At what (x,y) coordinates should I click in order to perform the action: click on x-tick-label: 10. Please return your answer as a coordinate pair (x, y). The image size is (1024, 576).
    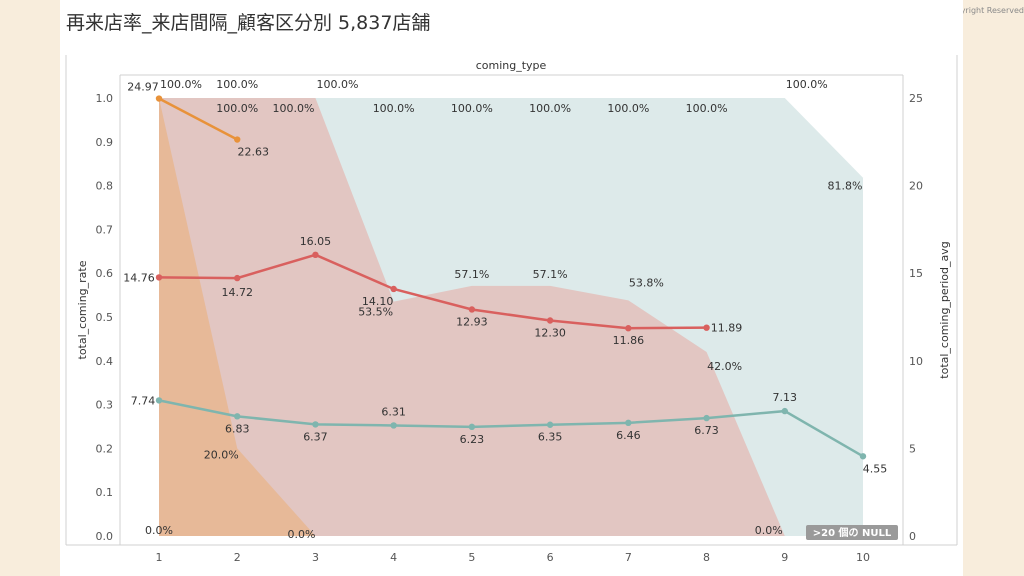
    Looking at the image, I should click on (863, 557).